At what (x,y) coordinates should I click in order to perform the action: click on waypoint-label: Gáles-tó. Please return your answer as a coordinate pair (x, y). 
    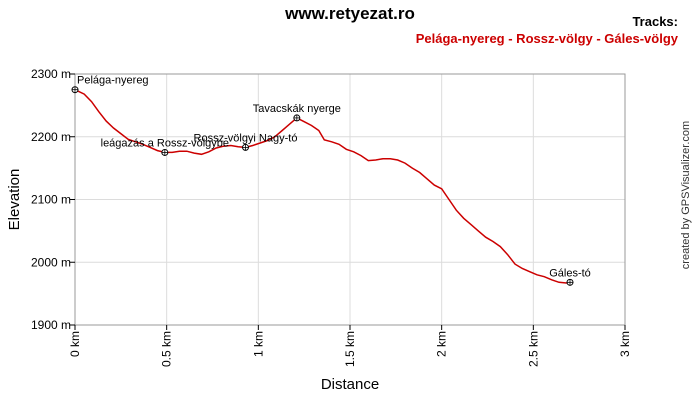
    Looking at the image, I should click on (570, 273).